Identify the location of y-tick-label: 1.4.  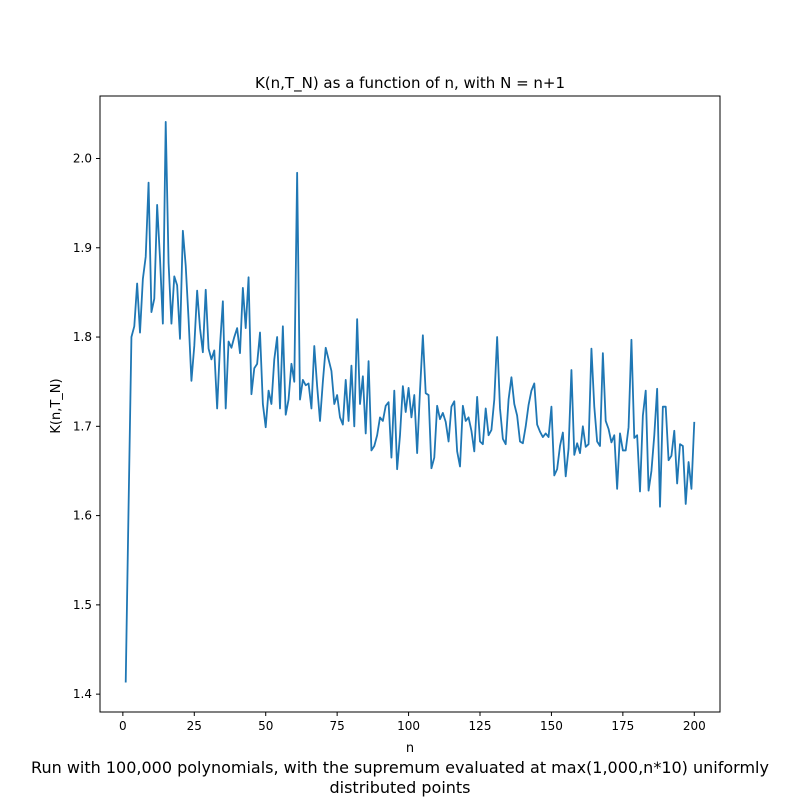
(82, 694).